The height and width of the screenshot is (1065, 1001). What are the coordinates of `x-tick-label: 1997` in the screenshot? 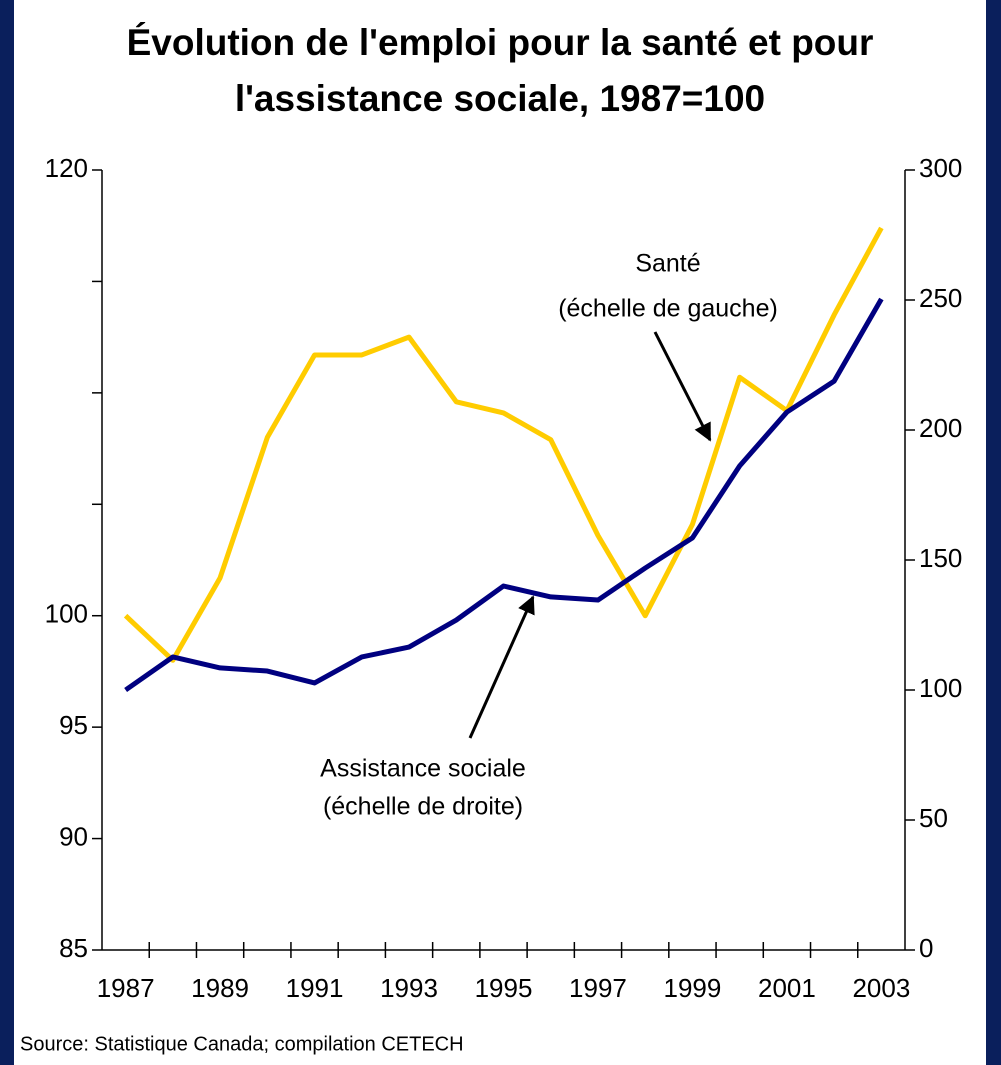 It's located at (598, 988).